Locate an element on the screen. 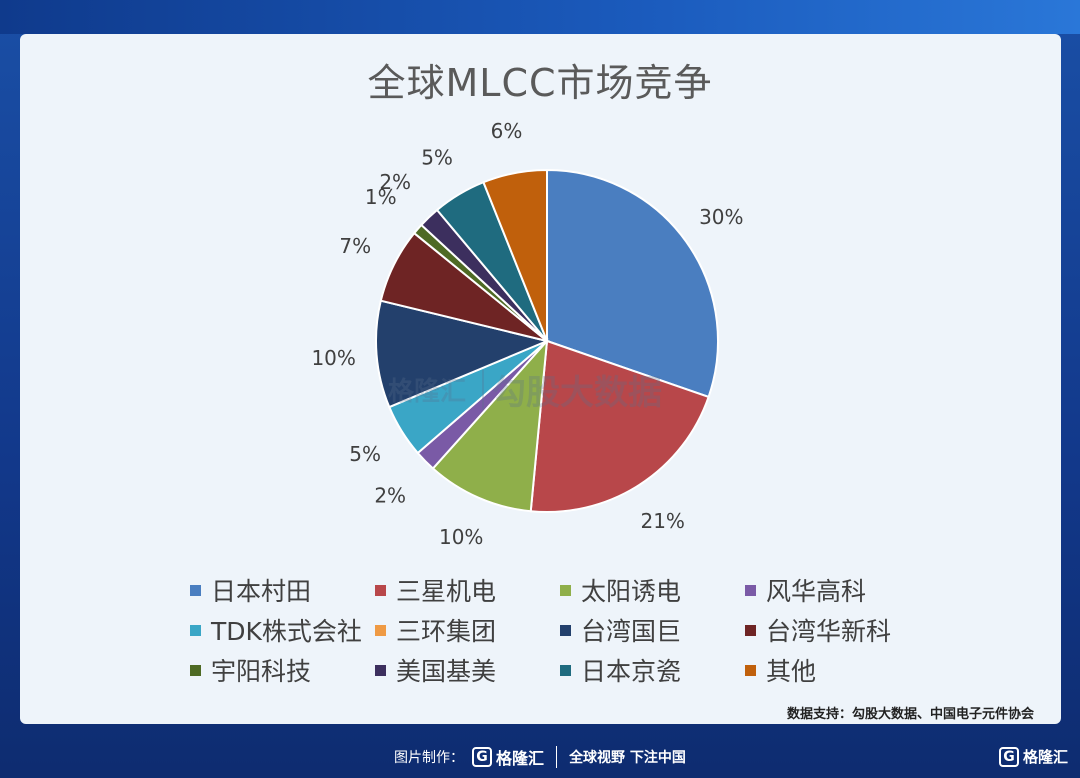 The height and width of the screenshot is (778, 1080). pie-data-label: 7% is located at coordinates (355, 246).